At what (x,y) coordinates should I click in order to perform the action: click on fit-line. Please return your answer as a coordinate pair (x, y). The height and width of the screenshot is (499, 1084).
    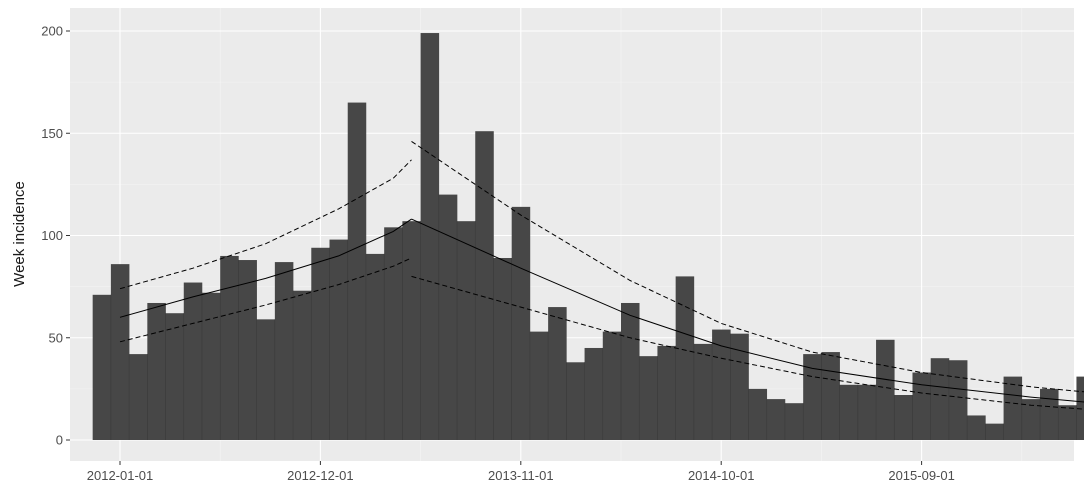
    Looking at the image, I should click on (265, 268).